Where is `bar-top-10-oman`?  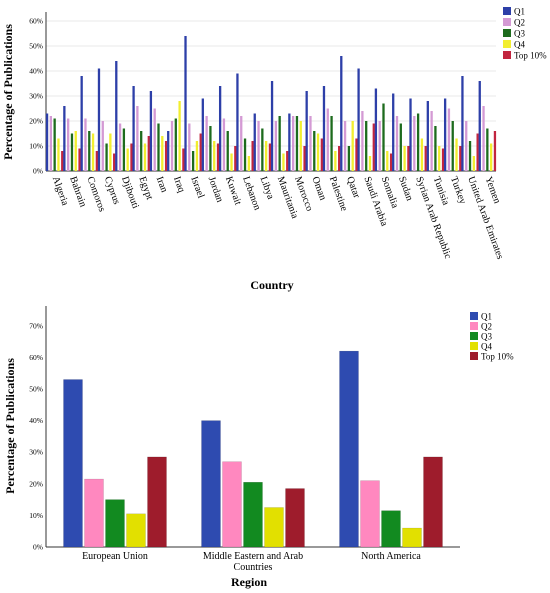
bar-top-10-oman is located at coordinates (322, 154).